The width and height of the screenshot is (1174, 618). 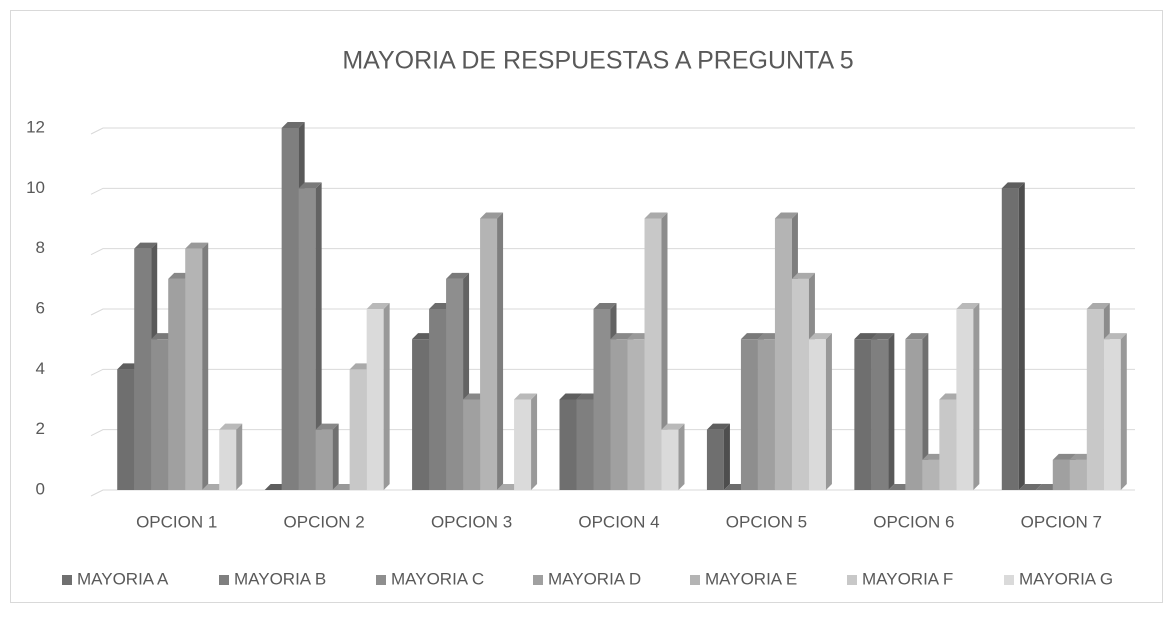 What do you see at coordinates (913, 521) in the screenshot?
I see `x-tick-label: OPCION 6` at bounding box center [913, 521].